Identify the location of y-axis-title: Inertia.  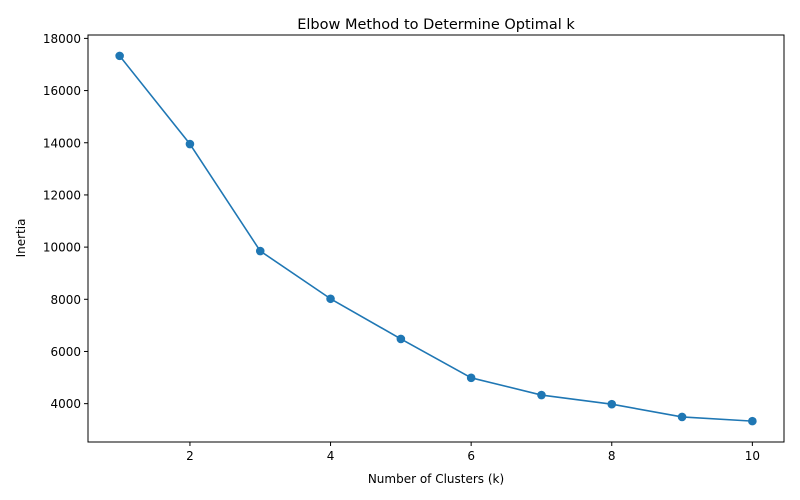
(21, 238).